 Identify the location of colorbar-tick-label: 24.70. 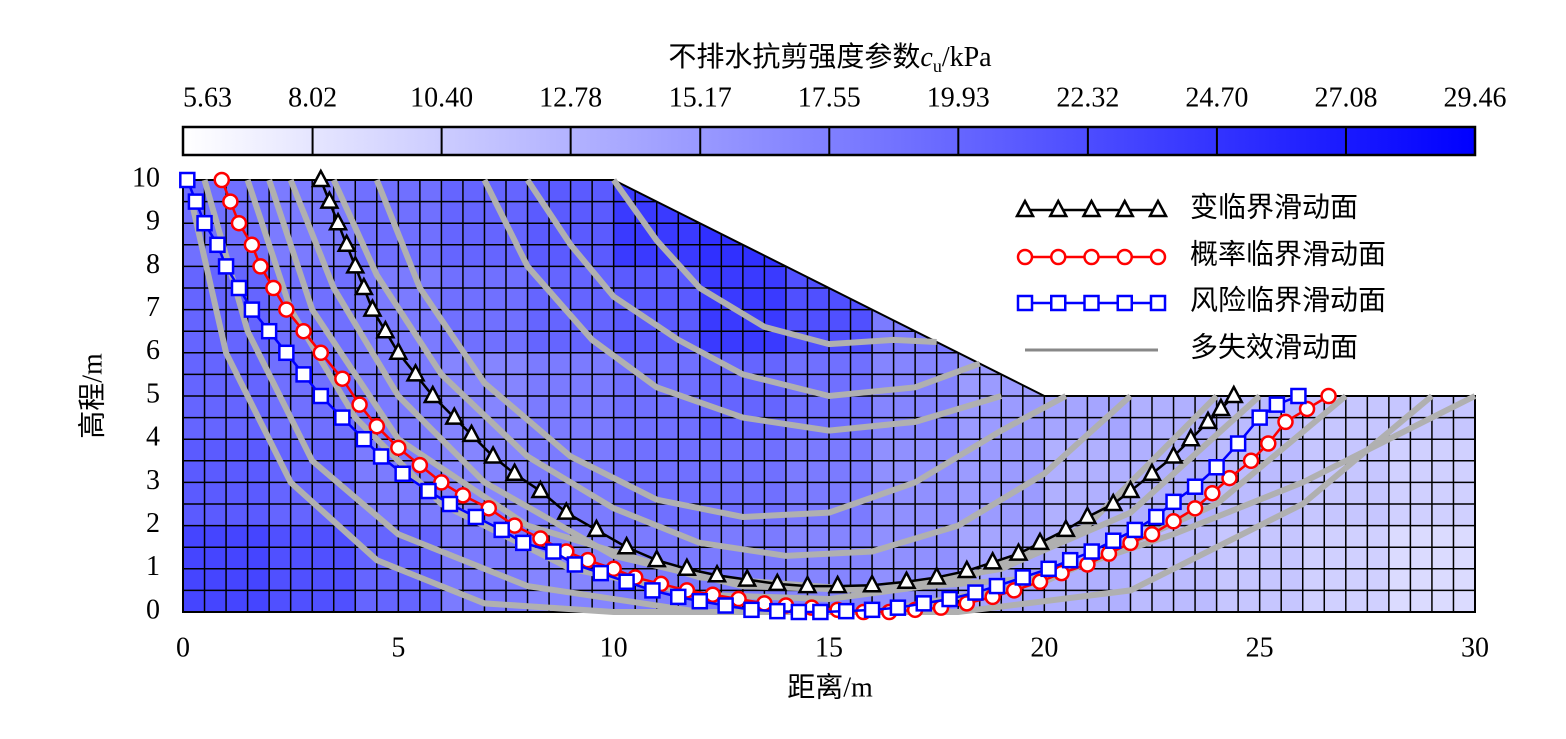
(1216, 97).